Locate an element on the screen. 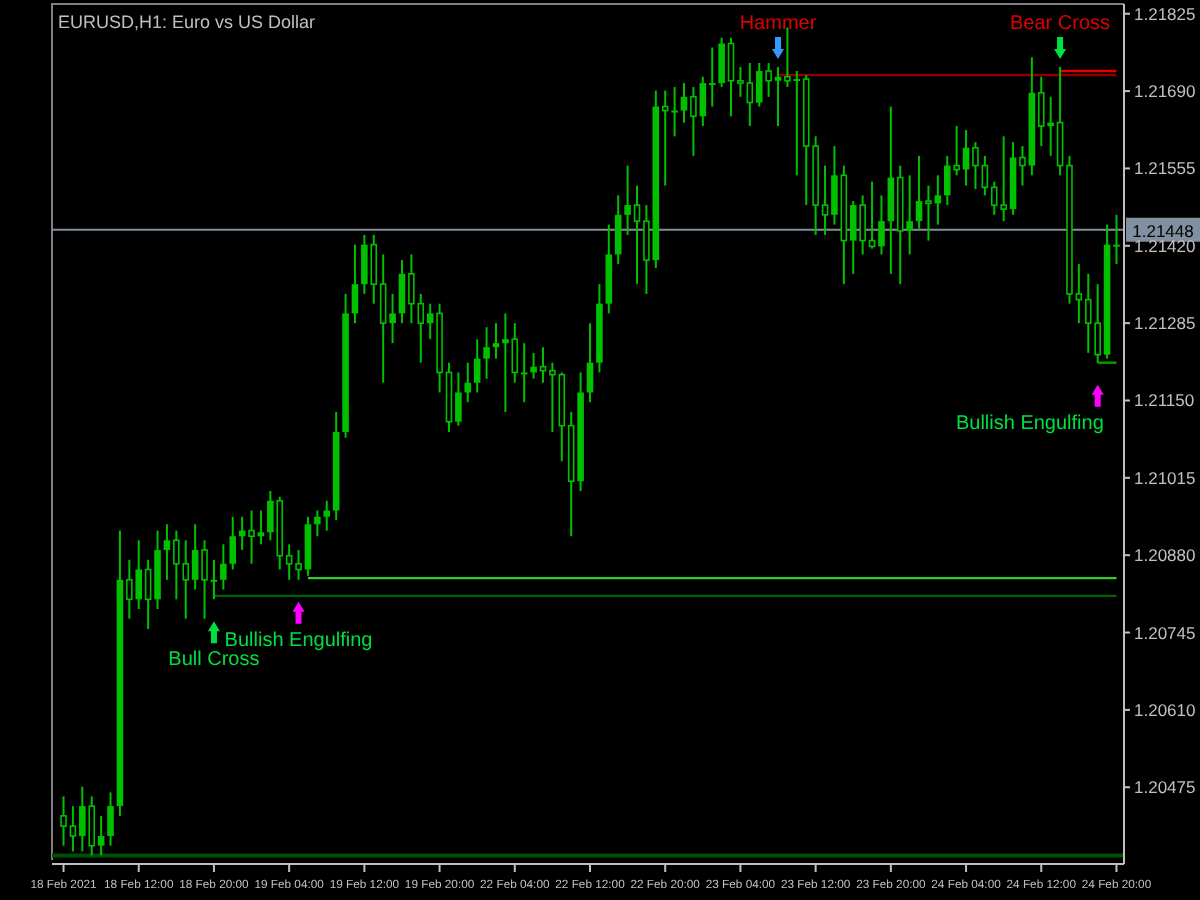 This screenshot has width=1200, height=900. annotation: Bull Cross is located at coordinates (214, 660).